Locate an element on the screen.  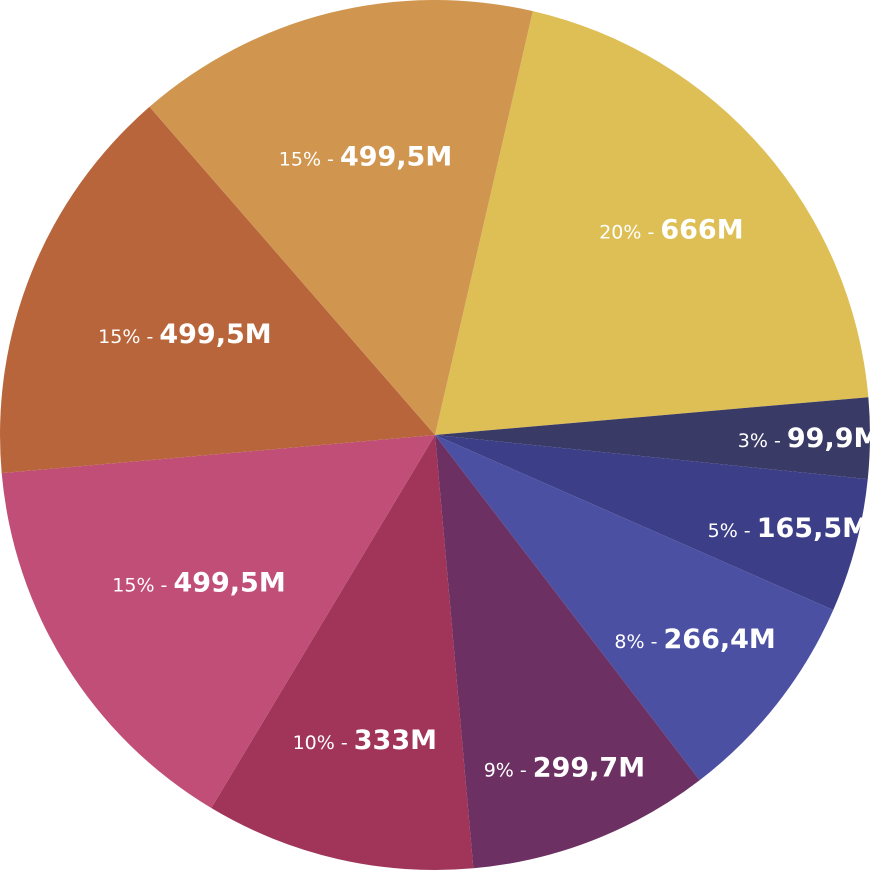
slice-label-6: 10% - 333M is located at coordinates (365, 740).